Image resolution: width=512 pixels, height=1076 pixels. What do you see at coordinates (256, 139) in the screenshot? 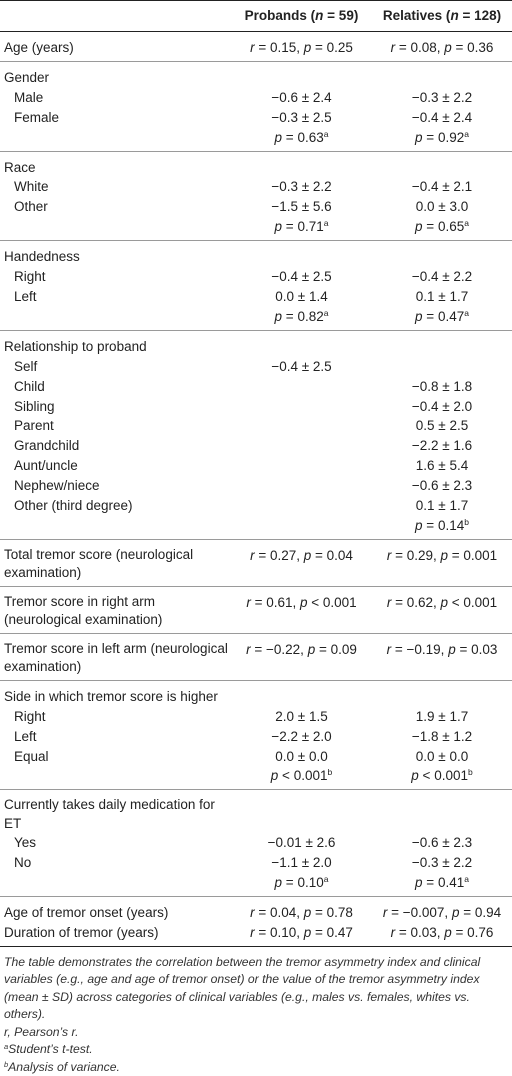
I see `table-row: p = 0.63a p = 0.92a` at bounding box center [256, 139].